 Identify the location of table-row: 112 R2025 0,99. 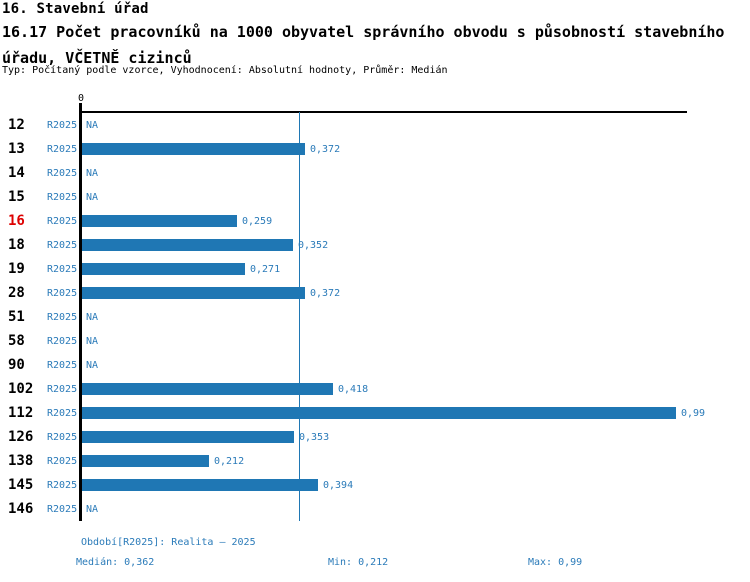
(375, 413).